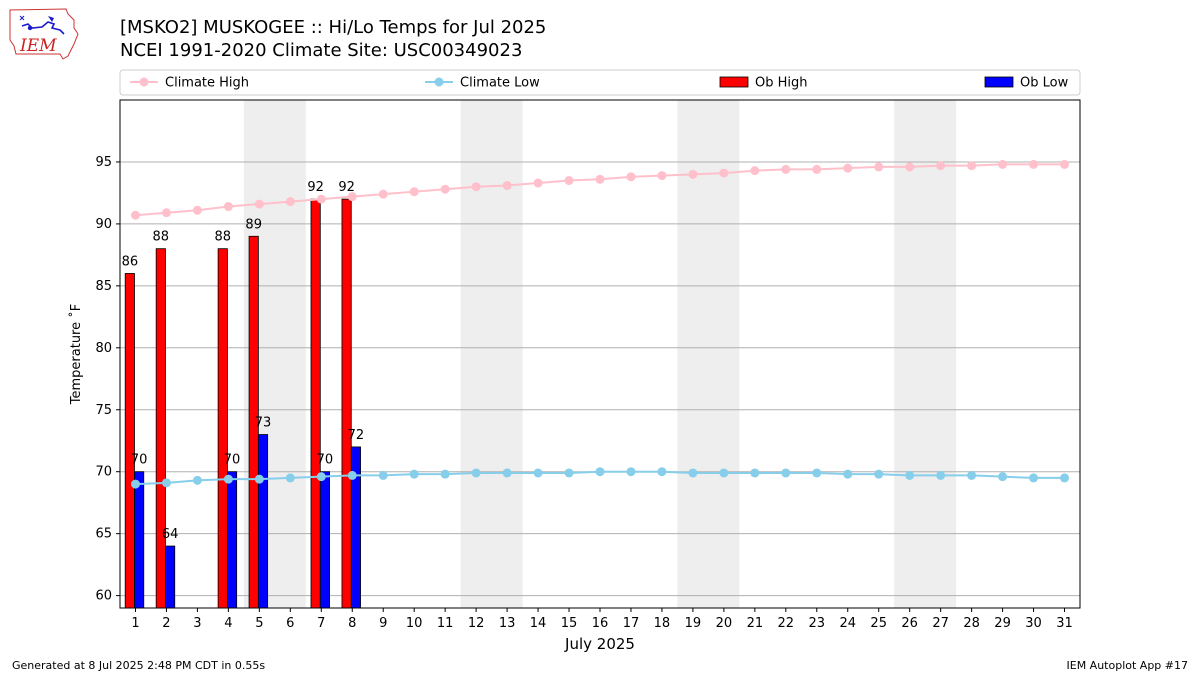 The width and height of the screenshot is (1200, 675). I want to click on x-tick-label: 28, so click(971, 623).